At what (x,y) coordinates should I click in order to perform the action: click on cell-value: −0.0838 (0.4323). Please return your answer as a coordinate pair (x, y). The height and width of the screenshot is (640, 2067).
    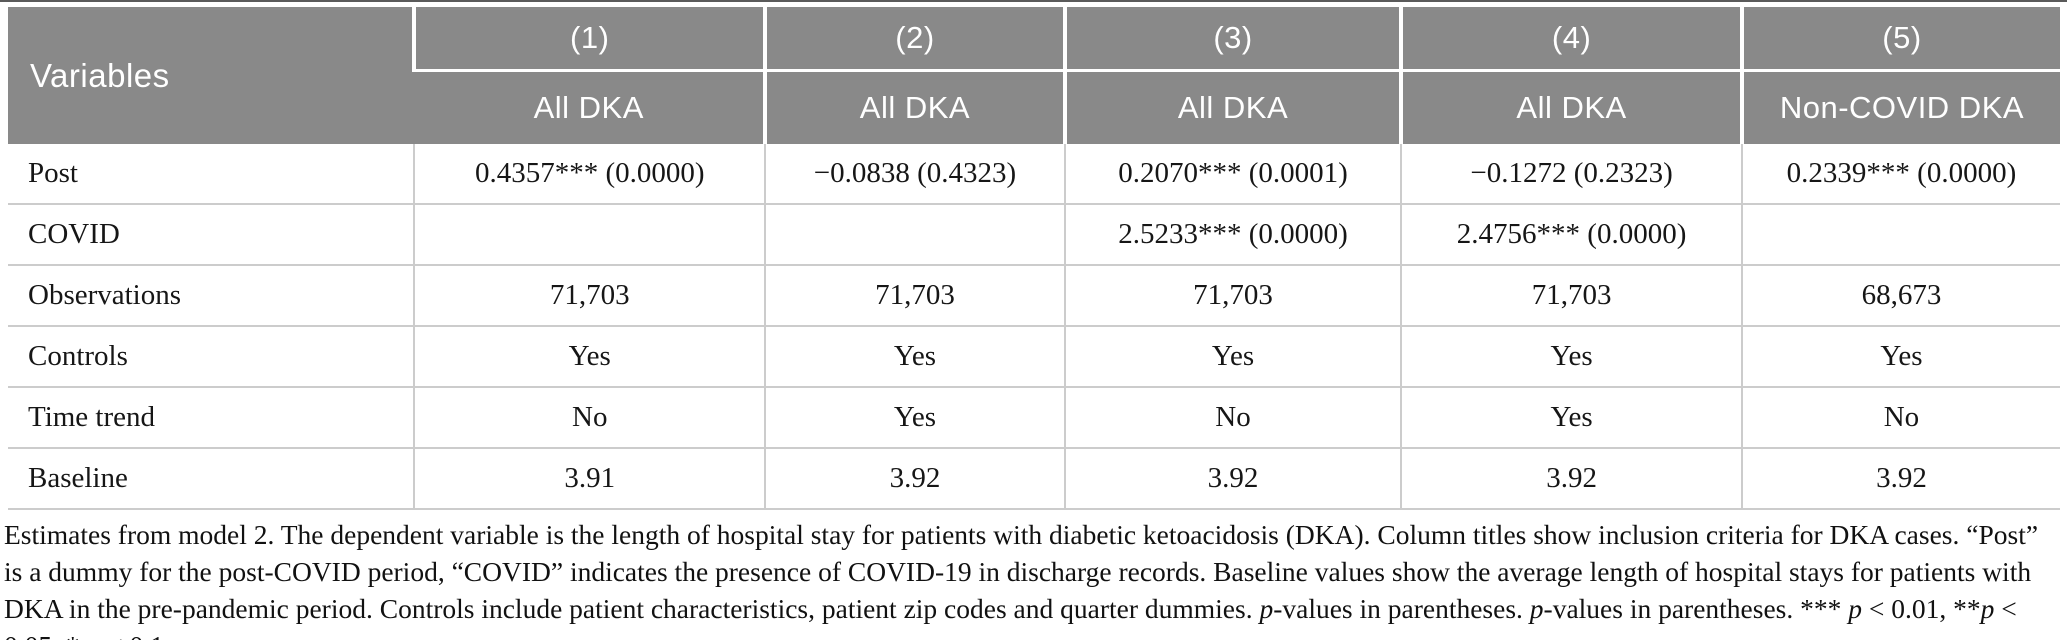
    Looking at the image, I should click on (914, 174).